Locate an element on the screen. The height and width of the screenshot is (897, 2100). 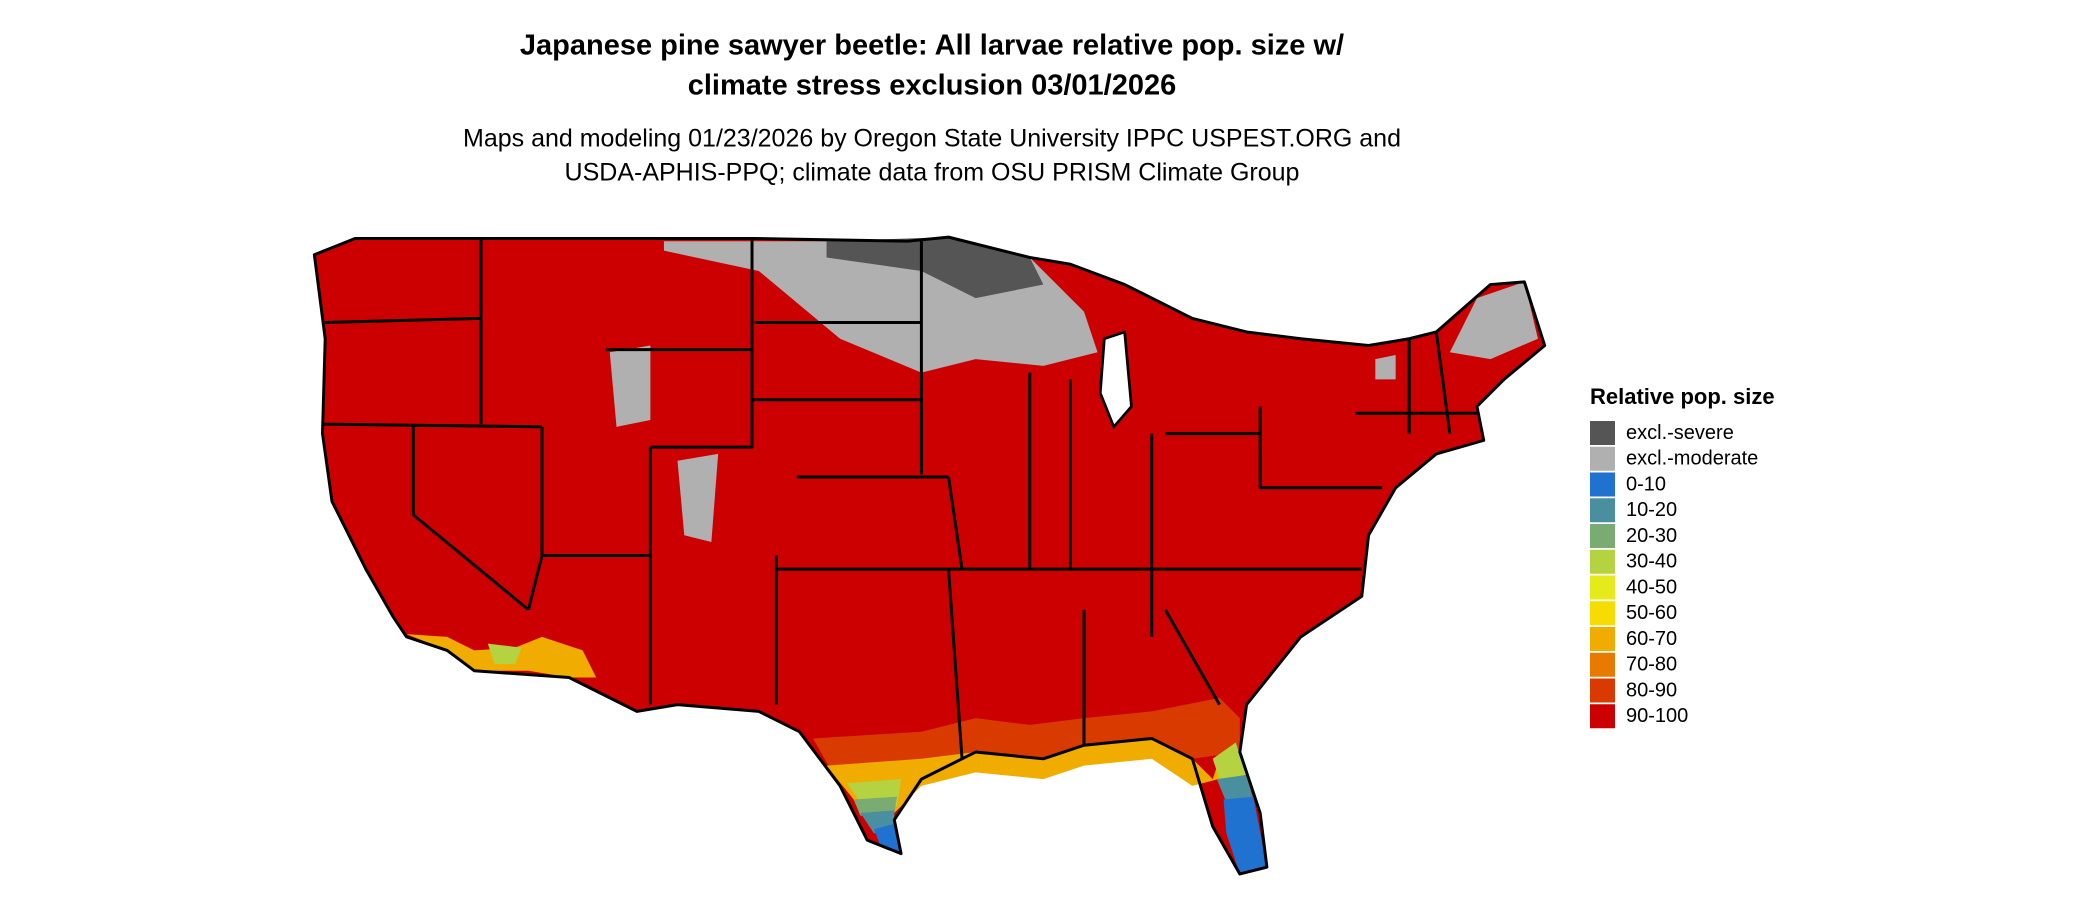
legend-label: 50-60 is located at coordinates (1651, 613).